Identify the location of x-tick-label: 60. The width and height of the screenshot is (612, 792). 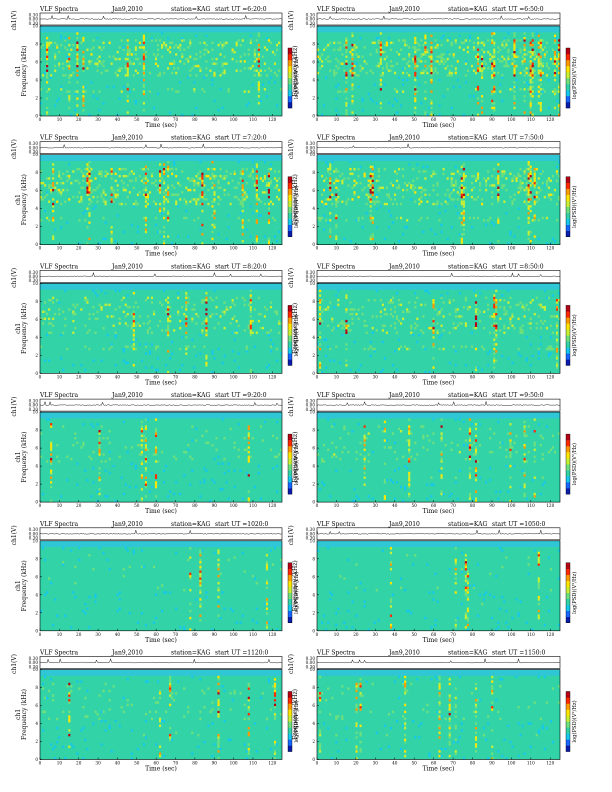
(434, 505).